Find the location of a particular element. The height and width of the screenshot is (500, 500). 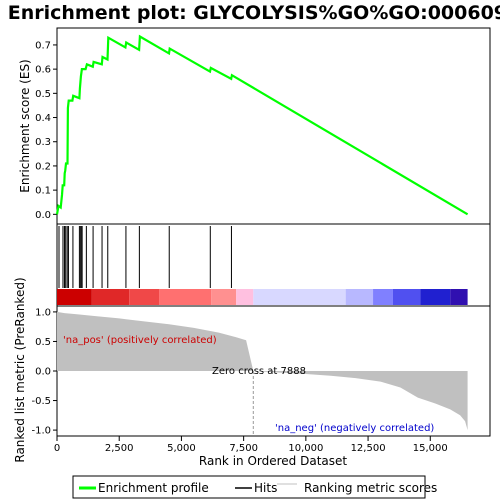

neg-correlated-label: 'na_neg' (negatively correlated) is located at coordinates (354, 428).